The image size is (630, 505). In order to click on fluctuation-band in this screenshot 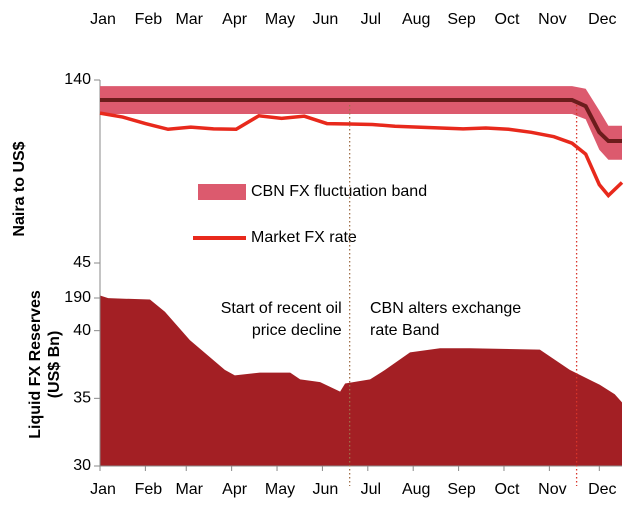, I will do `click(361, 123)`.